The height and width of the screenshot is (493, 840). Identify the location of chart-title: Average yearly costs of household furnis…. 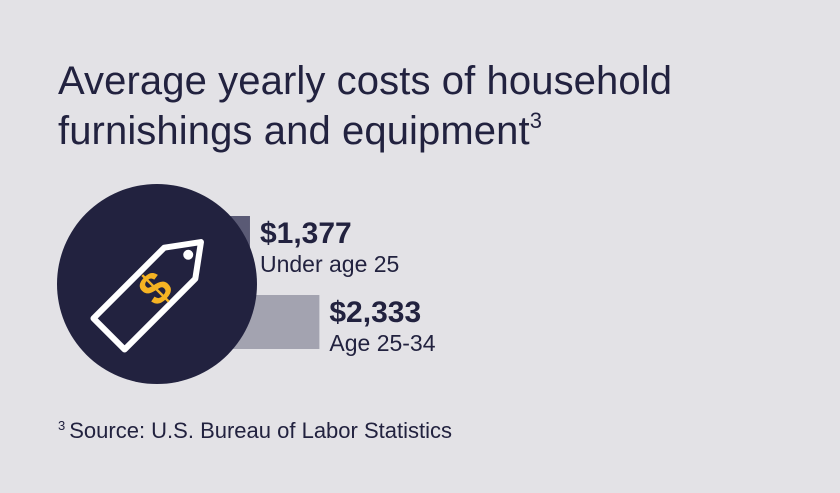
(365, 106).